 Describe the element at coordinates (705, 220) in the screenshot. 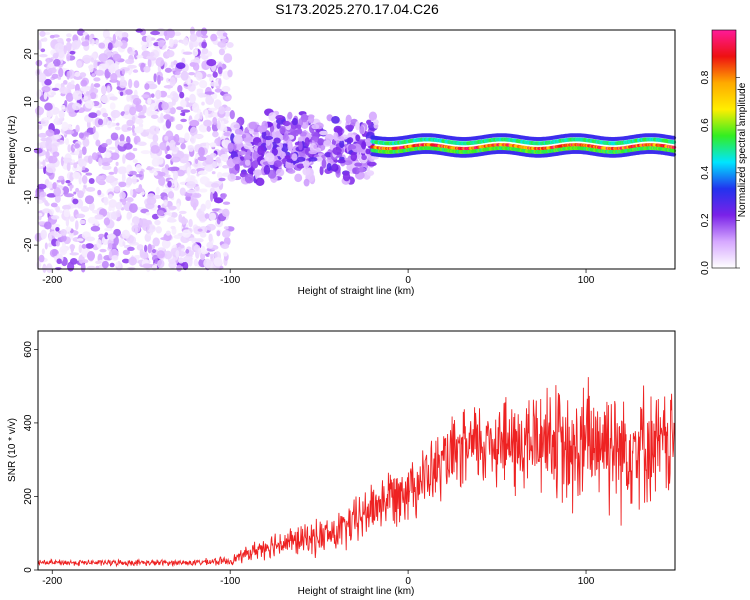

I see `colorbar-tick-label: 0.2` at that location.